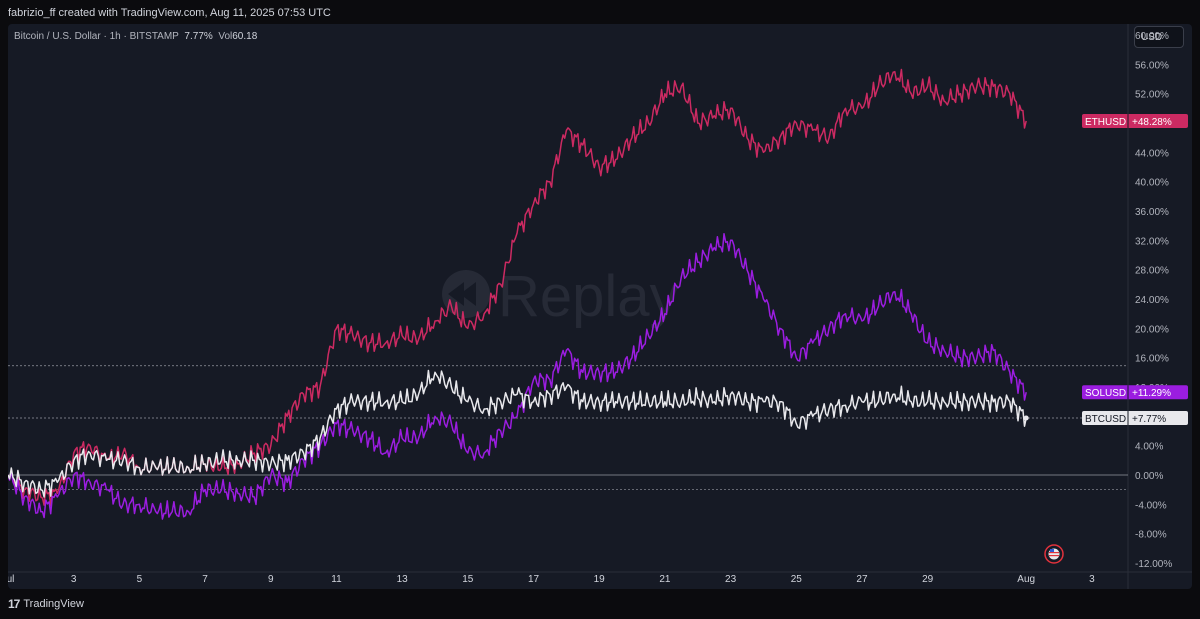 The height and width of the screenshot is (619, 1200). What do you see at coordinates (1152, 65) in the screenshot?
I see `y-tick-label: 56.00%` at bounding box center [1152, 65].